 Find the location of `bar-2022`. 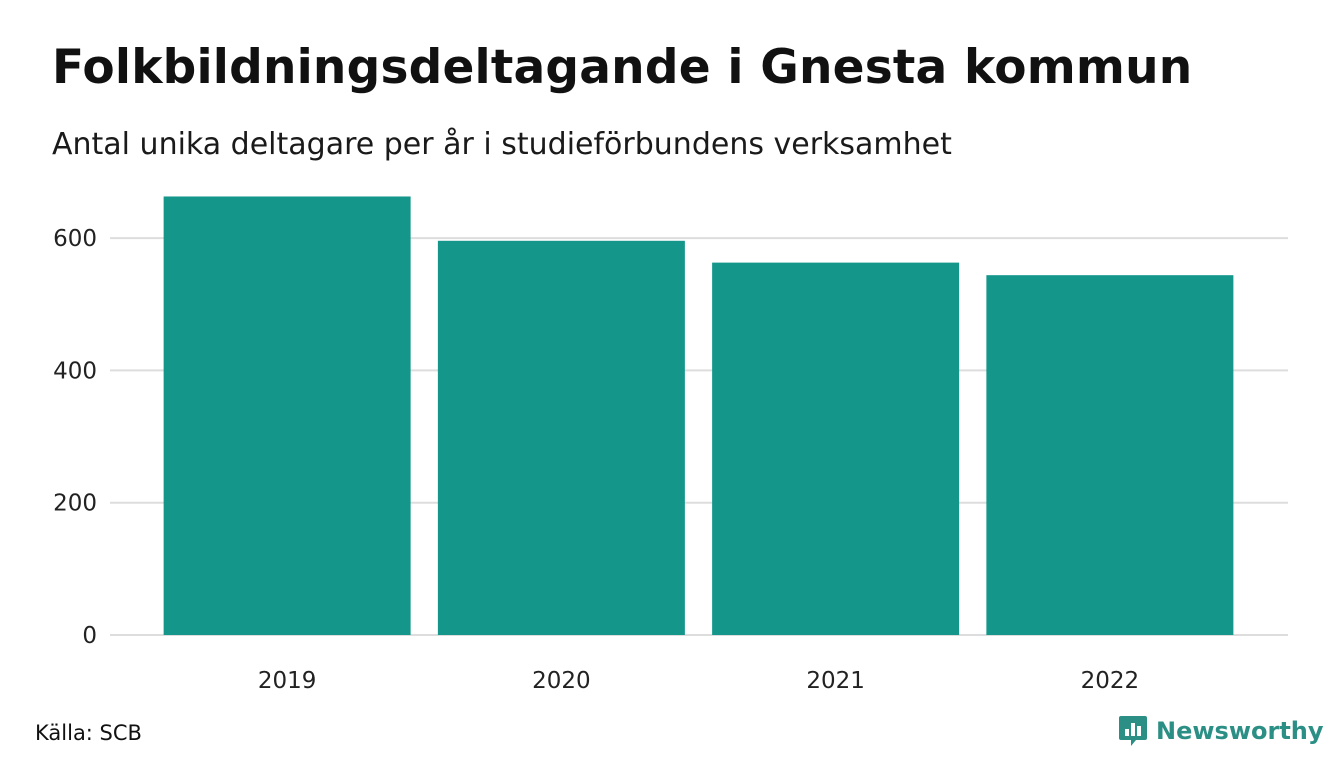

bar-2022 is located at coordinates (1110, 455).